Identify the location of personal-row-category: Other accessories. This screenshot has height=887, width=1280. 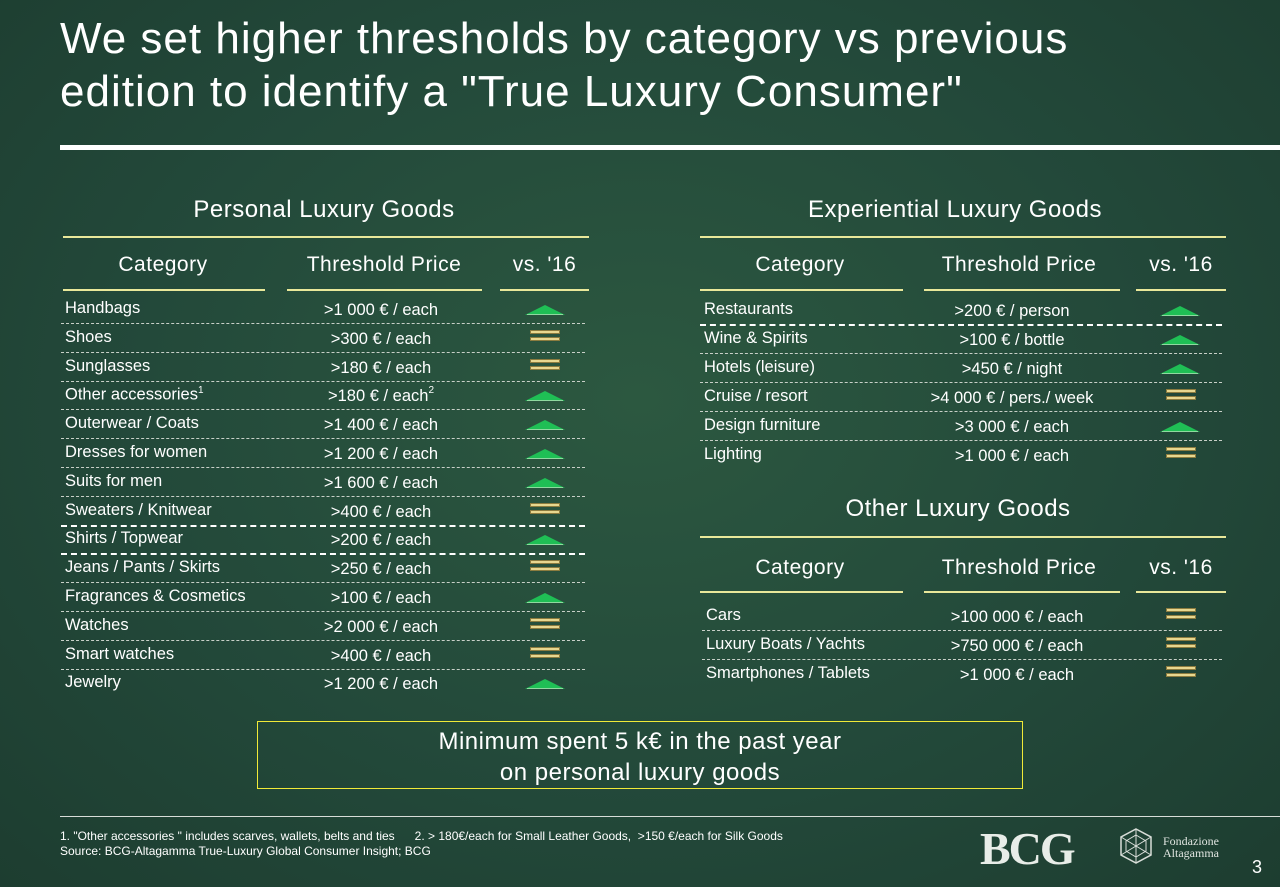
(131, 394).